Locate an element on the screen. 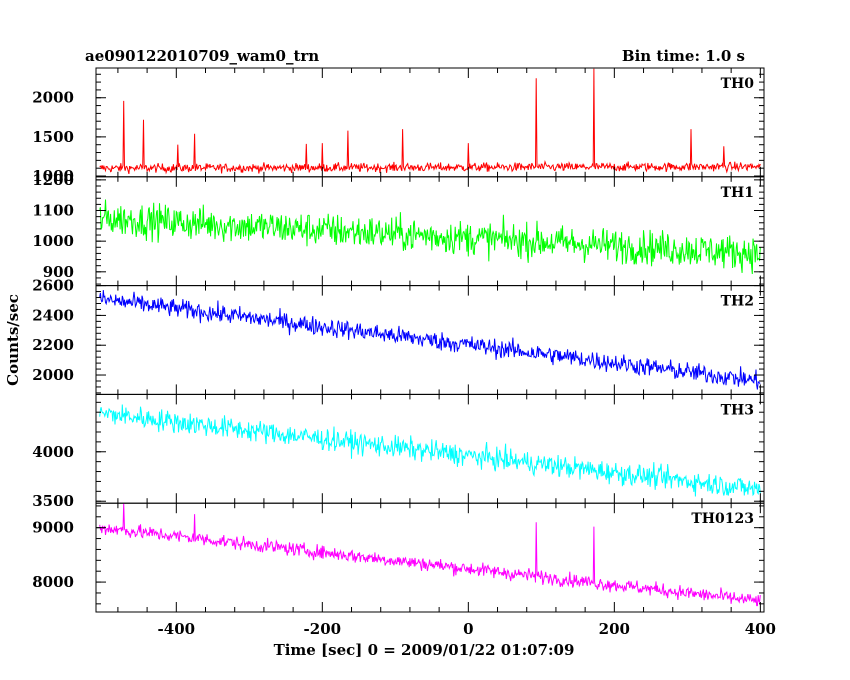  x-tick-label: 0 is located at coordinates (468, 629).